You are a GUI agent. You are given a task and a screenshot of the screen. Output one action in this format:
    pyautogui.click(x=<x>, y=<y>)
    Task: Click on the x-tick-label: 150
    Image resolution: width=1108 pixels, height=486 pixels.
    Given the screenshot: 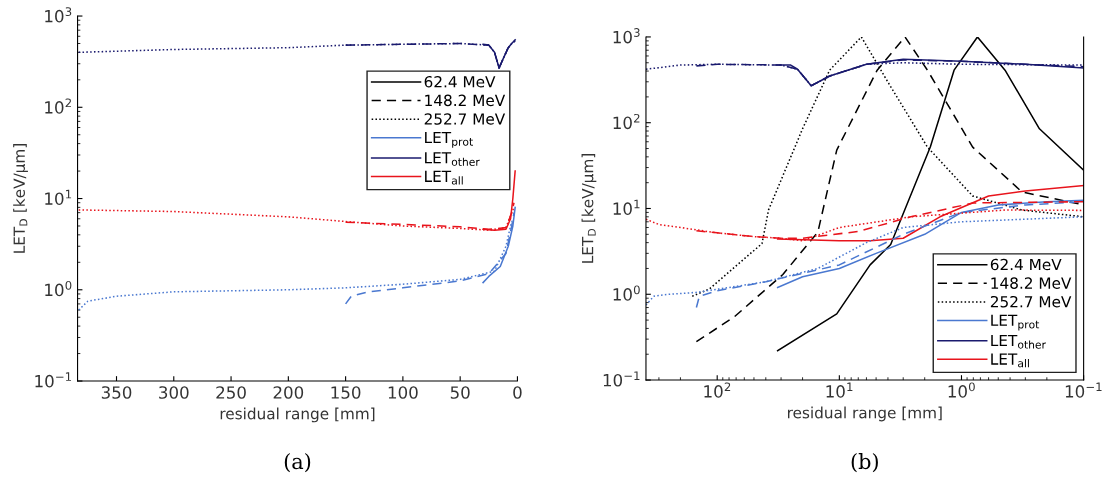 What is the action you would take?
    pyautogui.click(x=346, y=392)
    